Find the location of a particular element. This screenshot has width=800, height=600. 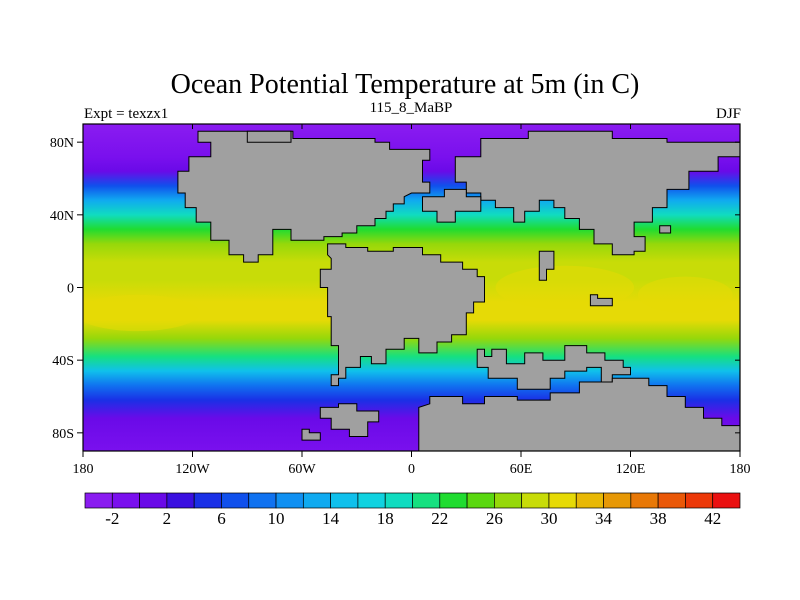

x-tick-label: 60W is located at coordinates (302, 469).